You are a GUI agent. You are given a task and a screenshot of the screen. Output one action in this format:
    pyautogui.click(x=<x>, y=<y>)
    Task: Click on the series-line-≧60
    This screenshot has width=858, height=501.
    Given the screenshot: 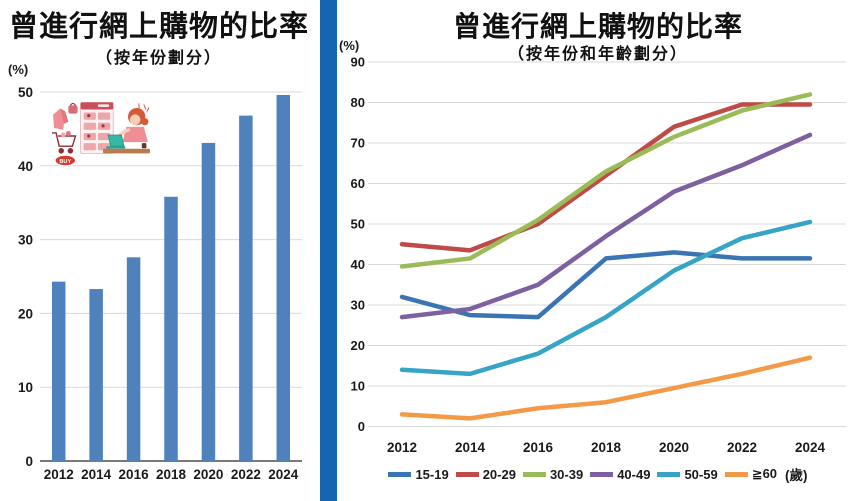 What is the action you would take?
    pyautogui.click(x=606, y=388)
    